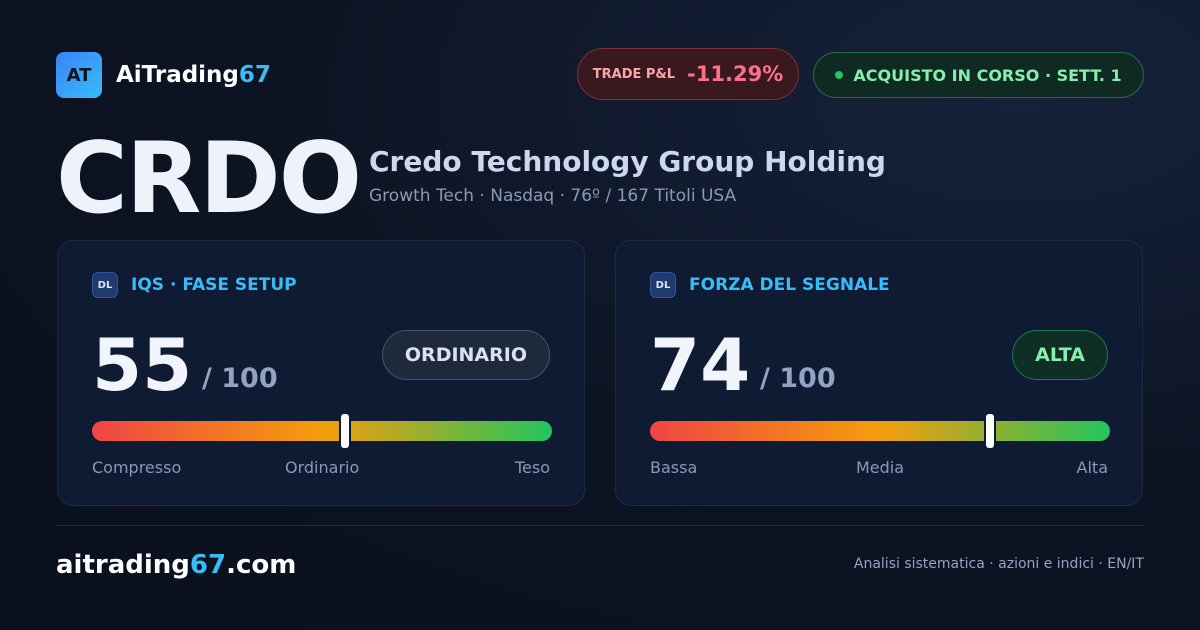 The image size is (1200, 630). What do you see at coordinates (735, 74) in the screenshot?
I see `pnl-value: -11.29%` at bounding box center [735, 74].